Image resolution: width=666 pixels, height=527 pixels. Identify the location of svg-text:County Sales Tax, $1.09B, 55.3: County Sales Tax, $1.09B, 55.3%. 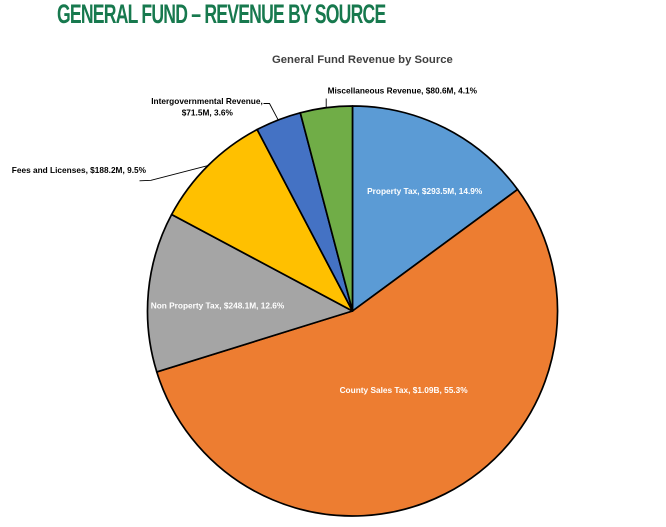
(404, 390).